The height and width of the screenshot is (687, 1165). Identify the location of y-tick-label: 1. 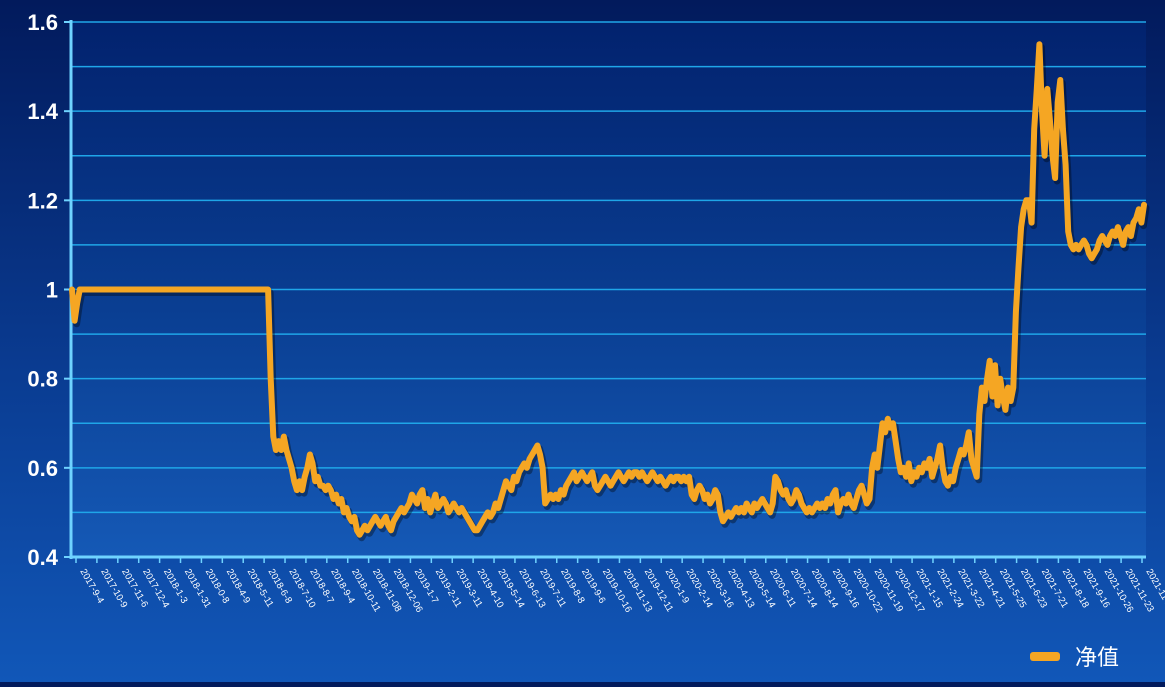
(52, 290).